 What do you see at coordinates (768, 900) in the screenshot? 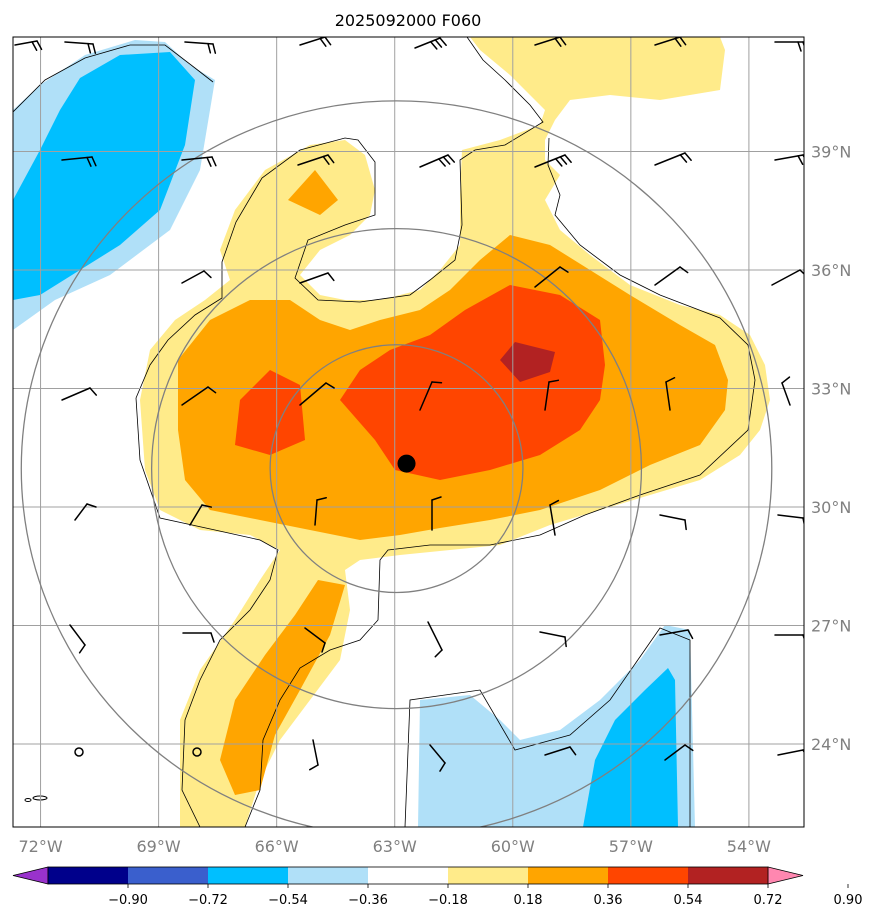
I see `colorbar-tick-label: 0.72` at bounding box center [768, 900].